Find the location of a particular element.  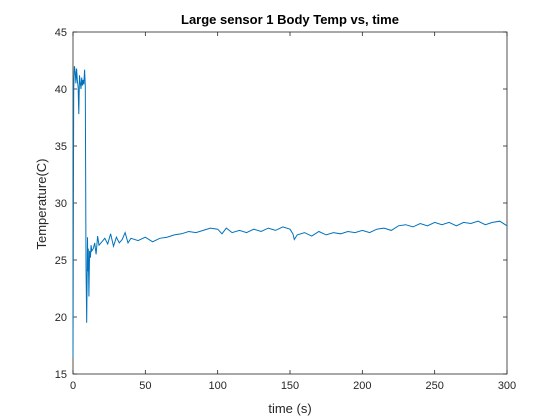

y-tick-label: 20 is located at coordinates (61, 318).